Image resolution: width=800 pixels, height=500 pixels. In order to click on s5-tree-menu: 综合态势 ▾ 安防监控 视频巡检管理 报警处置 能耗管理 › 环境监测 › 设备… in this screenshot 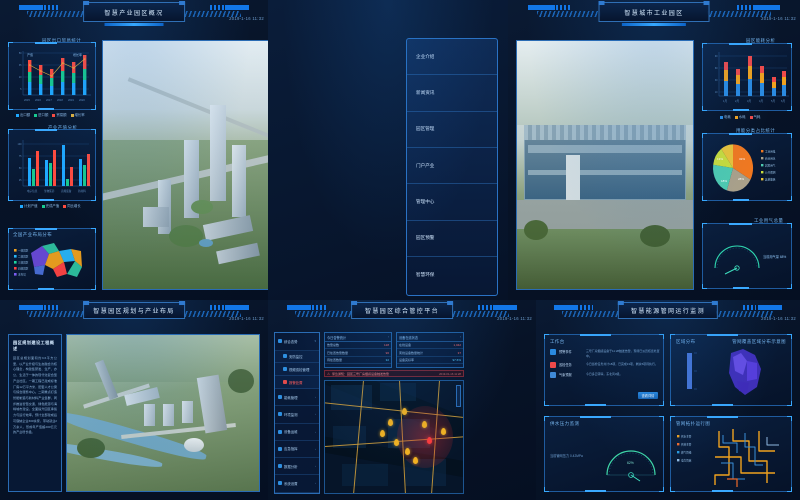, I will do `click(297, 413)`.